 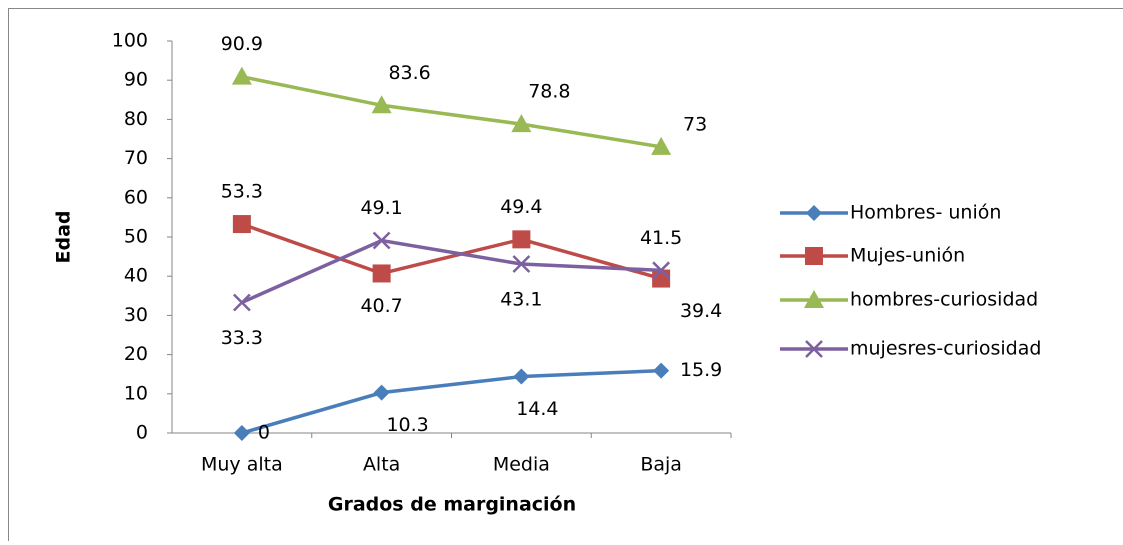 What do you see at coordinates (264, 433) in the screenshot?
I see `data-label: 0` at bounding box center [264, 433].